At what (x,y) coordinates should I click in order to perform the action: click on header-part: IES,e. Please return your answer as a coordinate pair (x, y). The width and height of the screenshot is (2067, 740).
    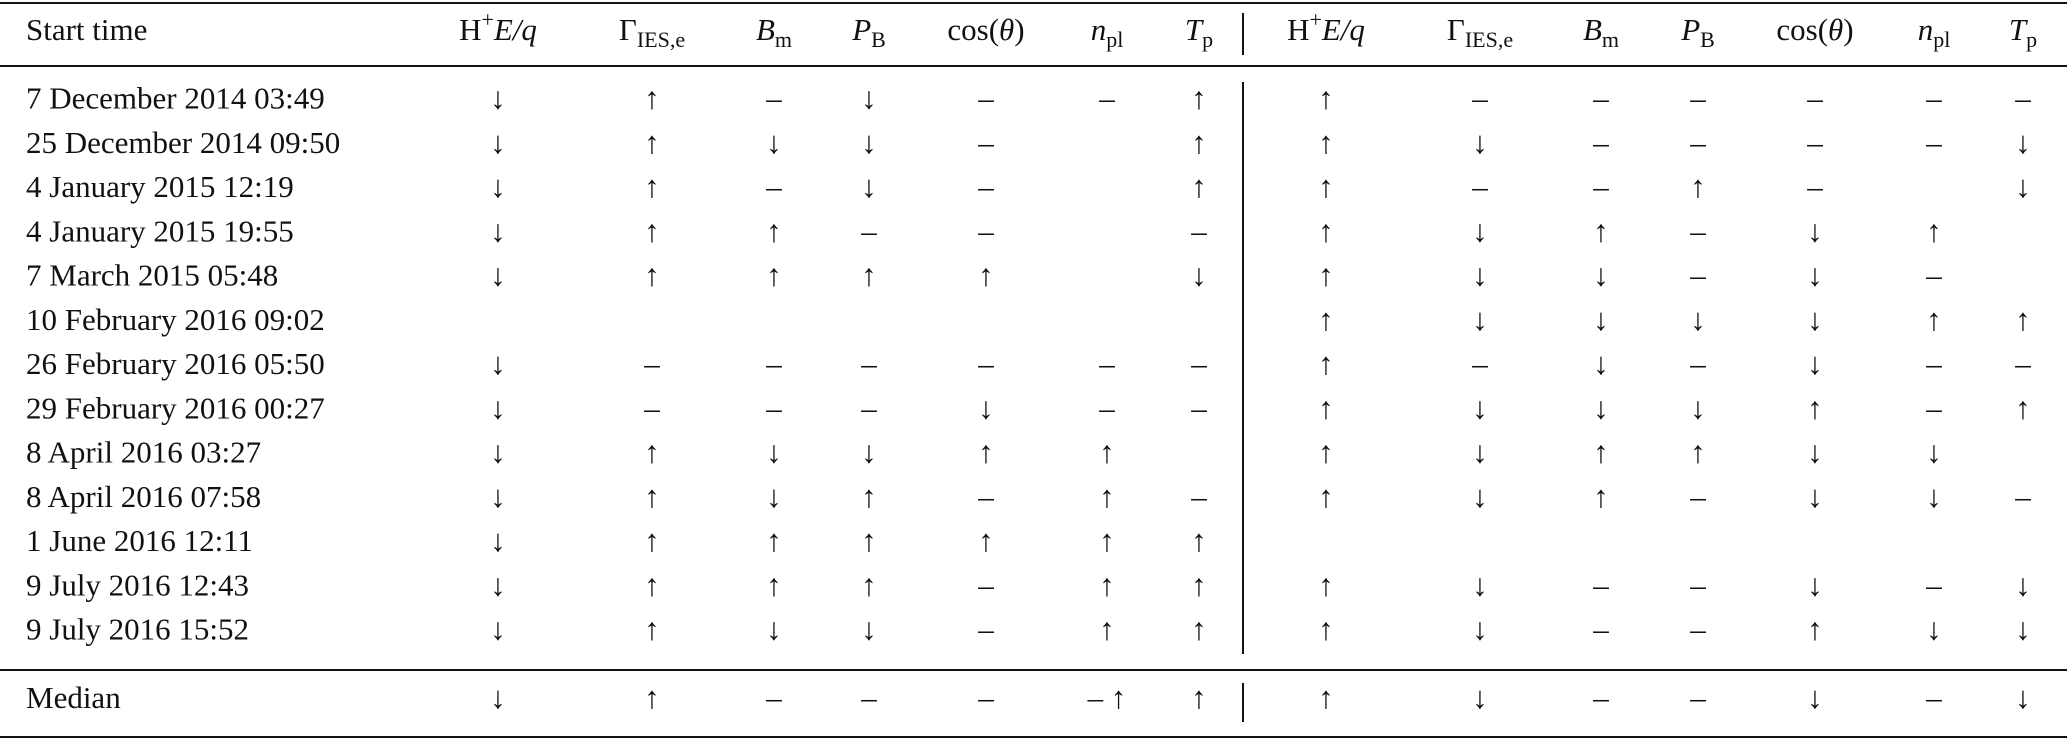
    Looking at the image, I should click on (1489, 39).